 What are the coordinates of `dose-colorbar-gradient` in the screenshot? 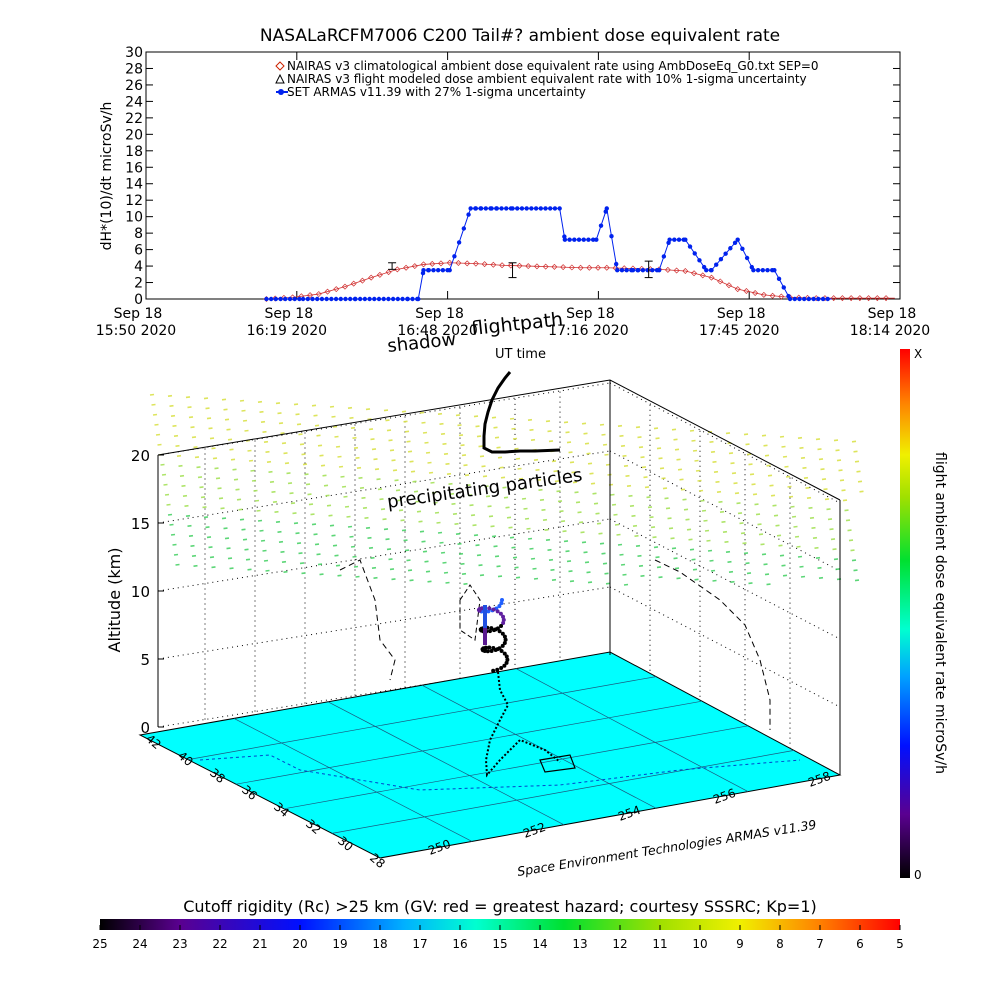 It's located at (905, 613).